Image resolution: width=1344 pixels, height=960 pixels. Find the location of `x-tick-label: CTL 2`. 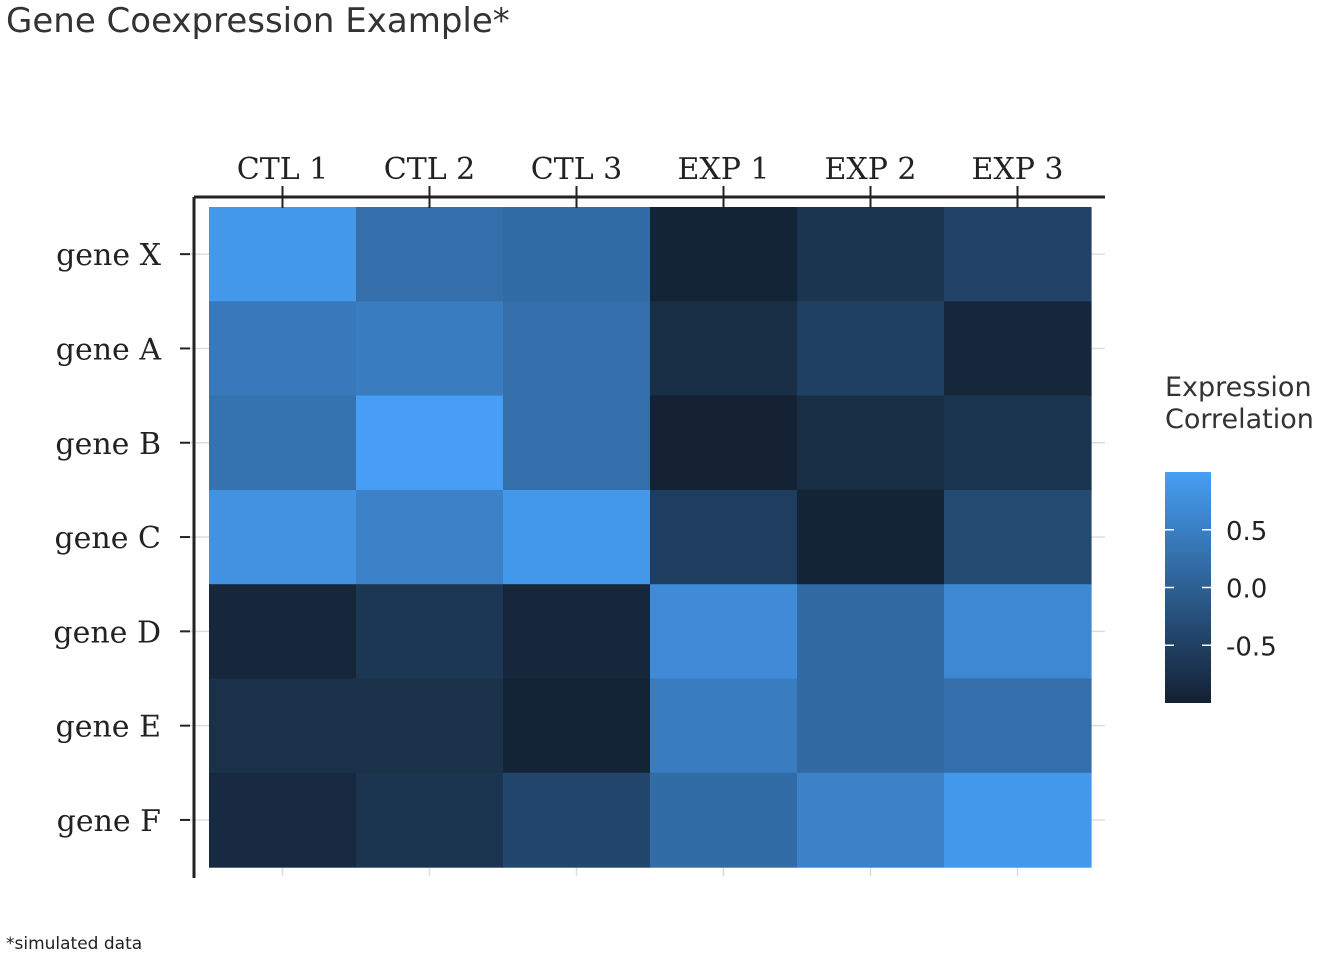

x-tick-label: CTL 2 is located at coordinates (430, 169).